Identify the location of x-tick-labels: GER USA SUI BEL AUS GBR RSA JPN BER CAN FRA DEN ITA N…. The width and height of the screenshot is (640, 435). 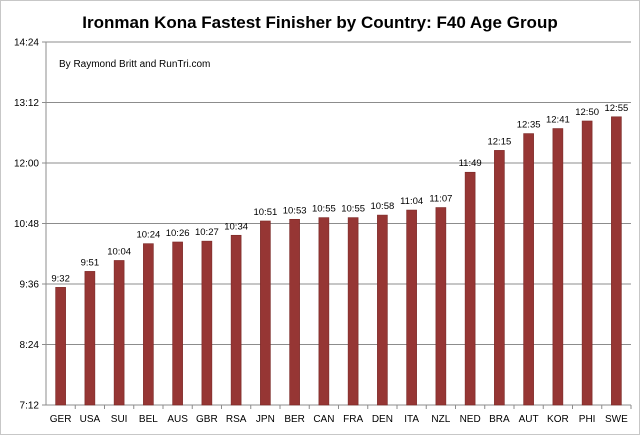
(339, 419).